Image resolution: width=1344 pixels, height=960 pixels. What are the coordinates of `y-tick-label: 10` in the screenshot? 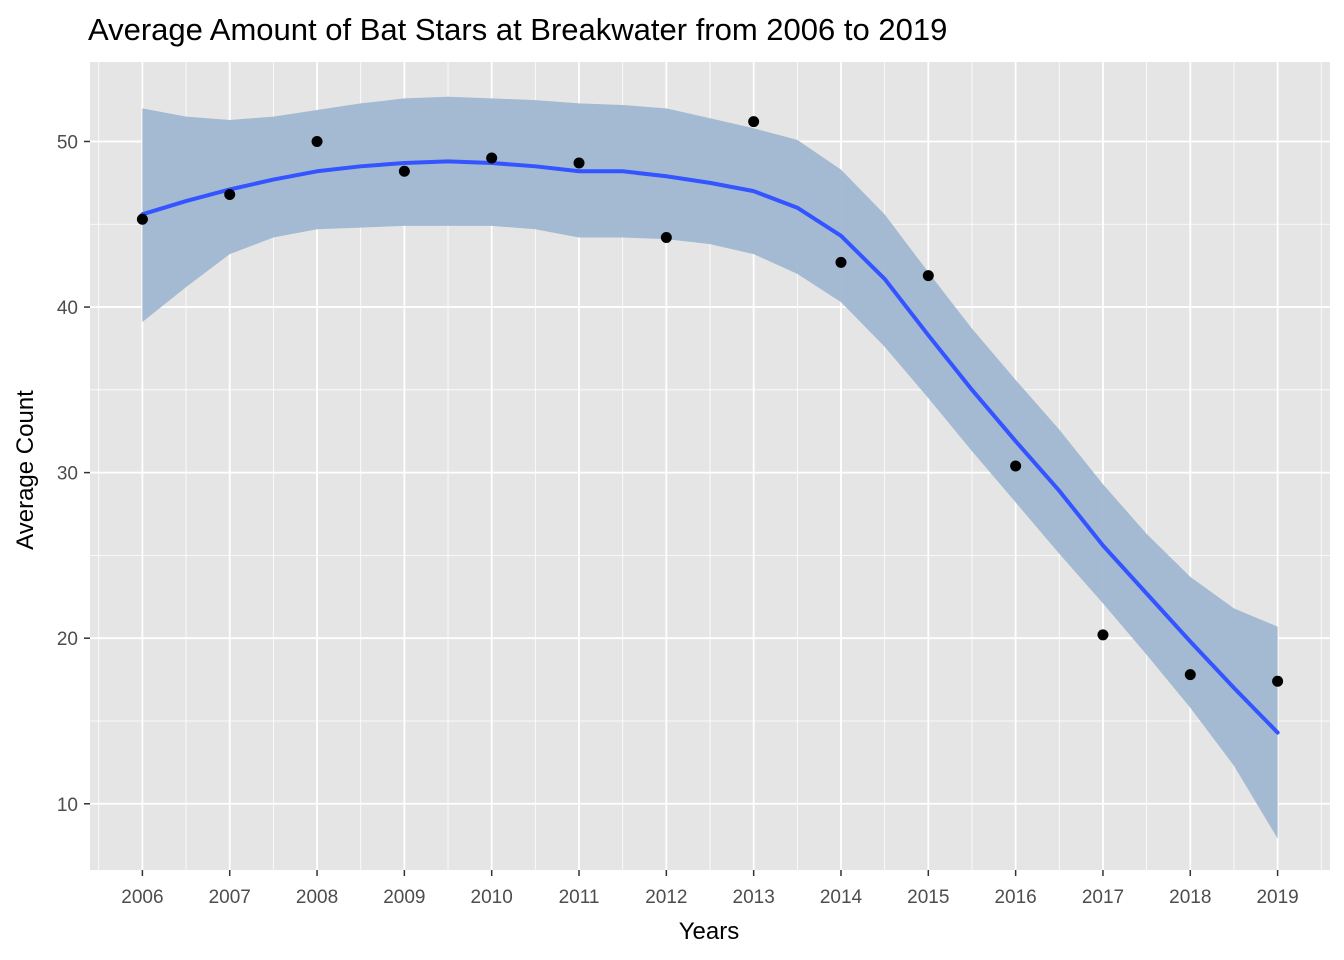 It's located at (67, 805).